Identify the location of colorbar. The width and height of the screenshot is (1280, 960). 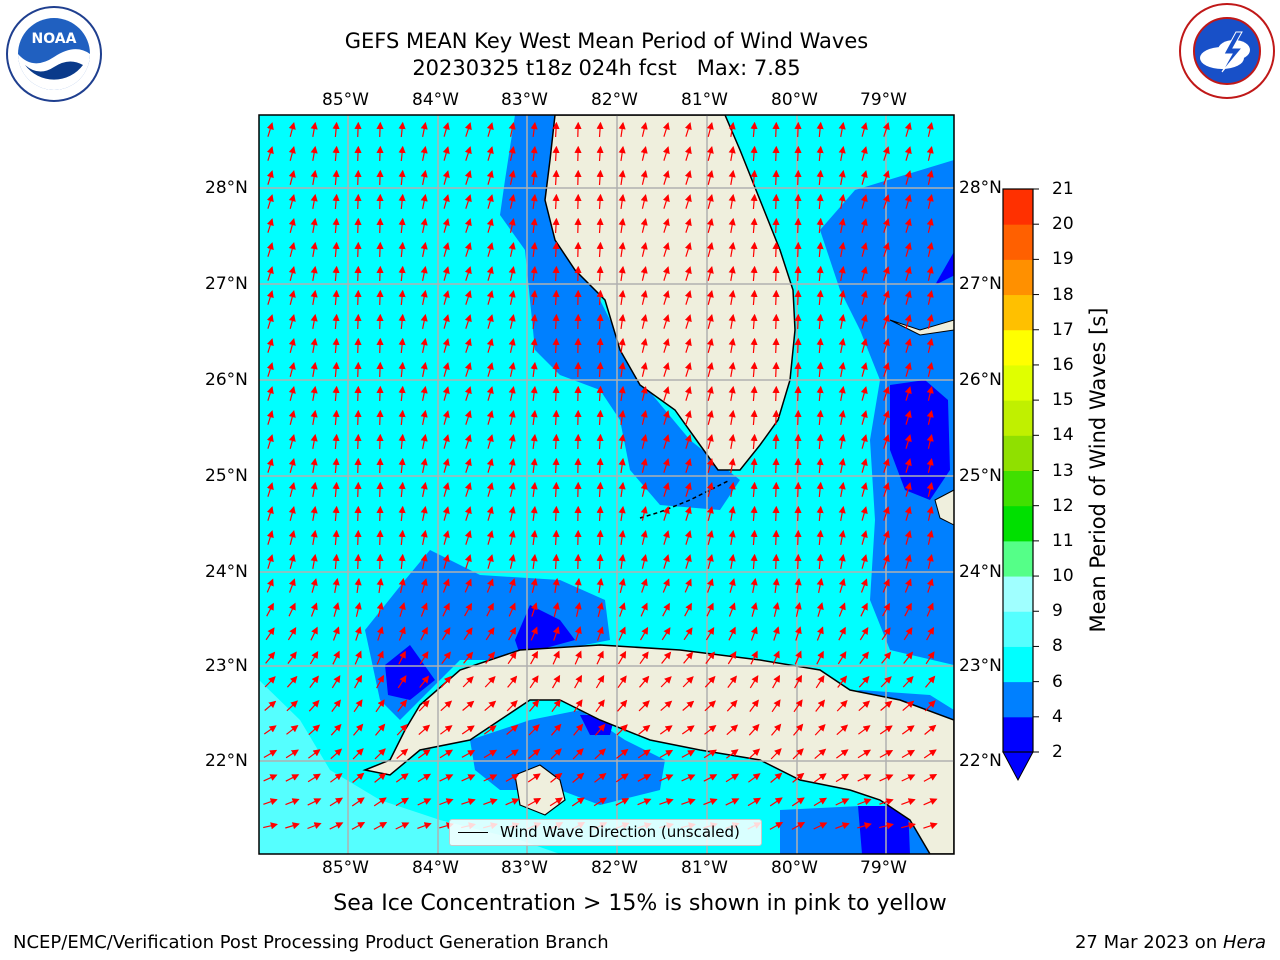
(1020, 485).